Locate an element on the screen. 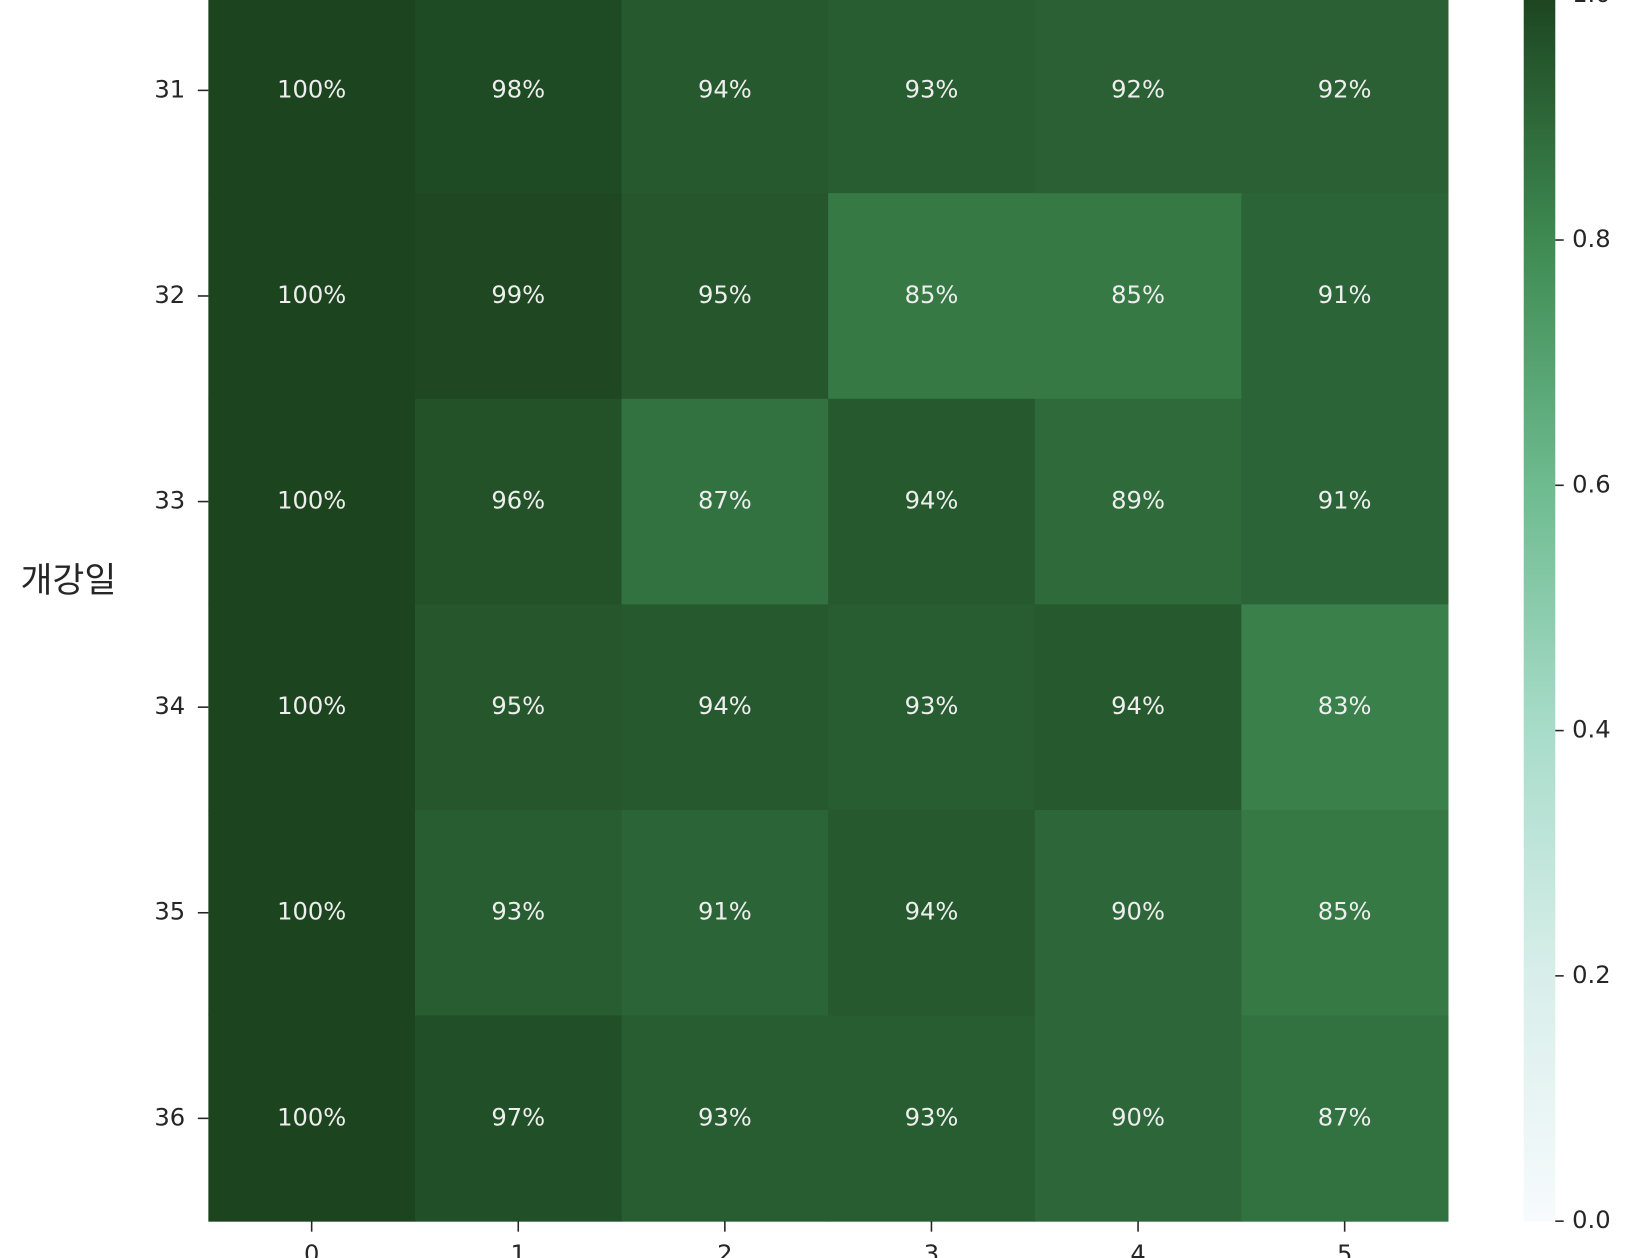  x-tick-label: 5 is located at coordinates (1344, 1249).